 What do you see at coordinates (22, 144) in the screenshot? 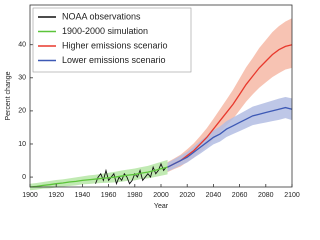
I see `y-tick-label: 10` at bounding box center [22, 144].